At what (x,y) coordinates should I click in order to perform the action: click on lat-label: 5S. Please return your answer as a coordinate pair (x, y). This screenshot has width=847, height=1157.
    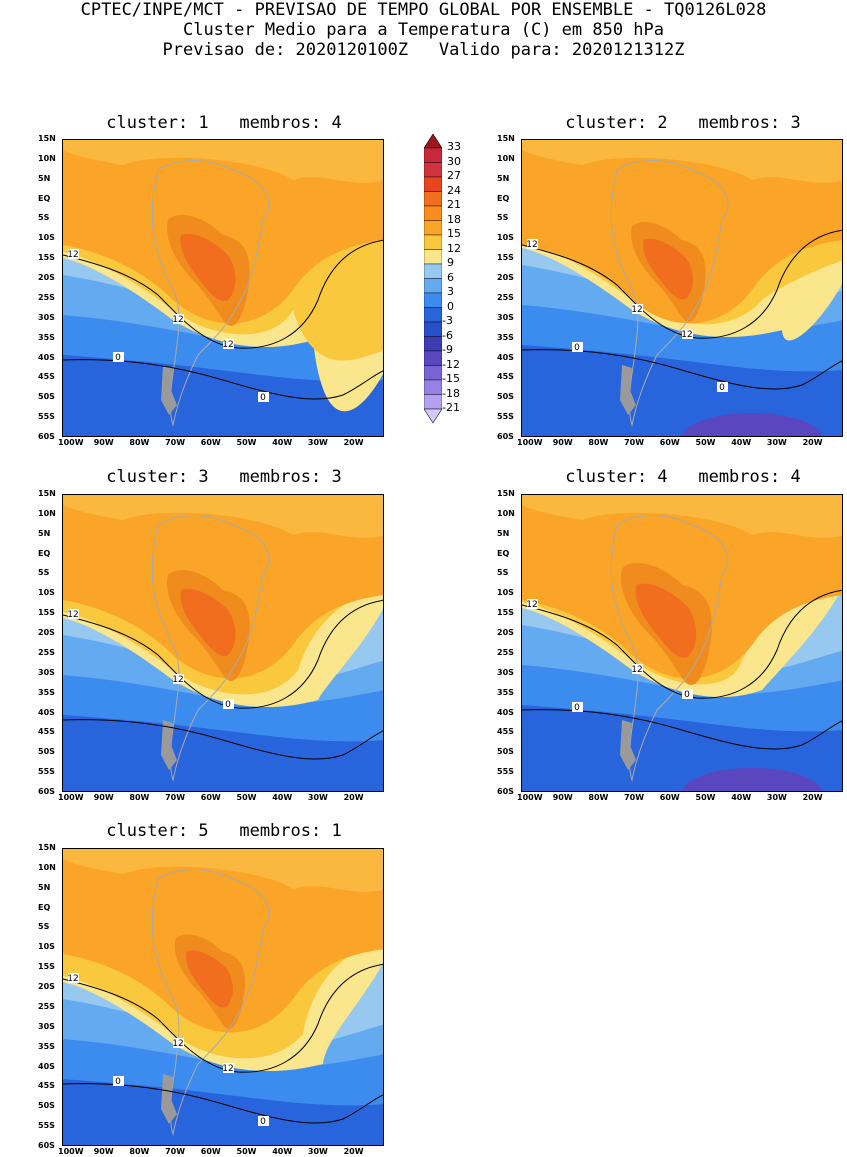
    Looking at the image, I should click on (503, 218).